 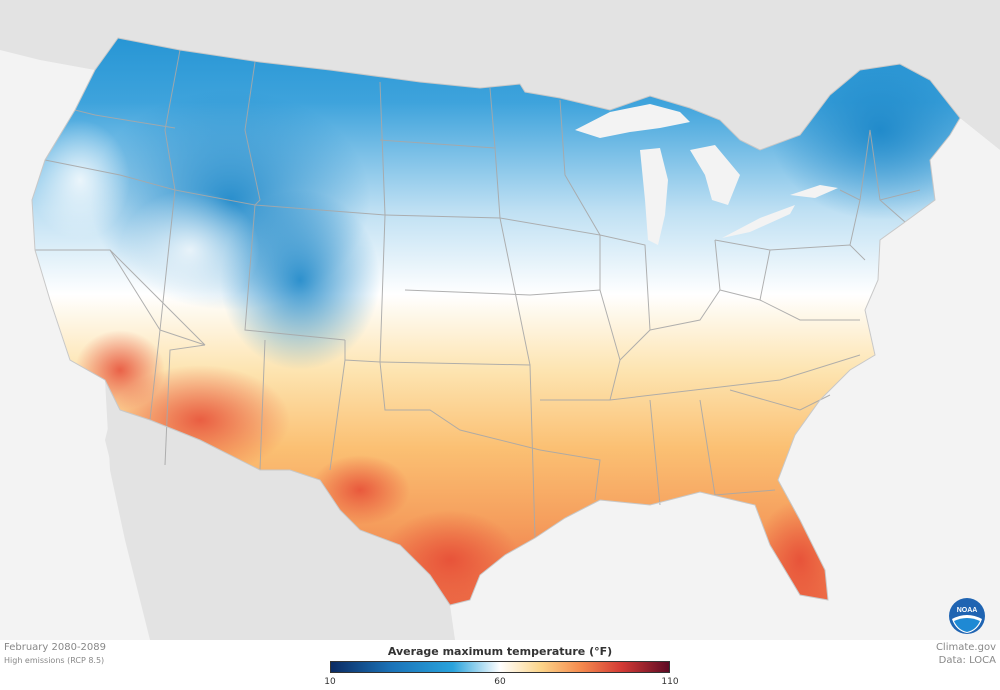 I want to click on legend-title: Average maximum temperature (°F), so click(x=500, y=651).